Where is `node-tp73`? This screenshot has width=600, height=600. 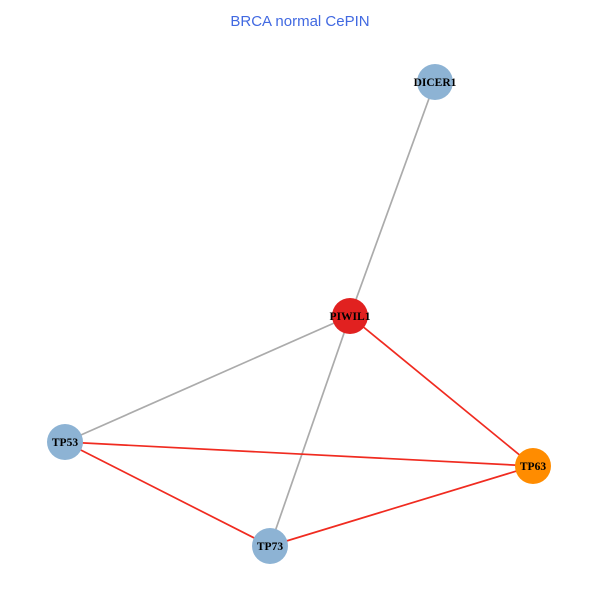 node-tp73 is located at coordinates (270, 546).